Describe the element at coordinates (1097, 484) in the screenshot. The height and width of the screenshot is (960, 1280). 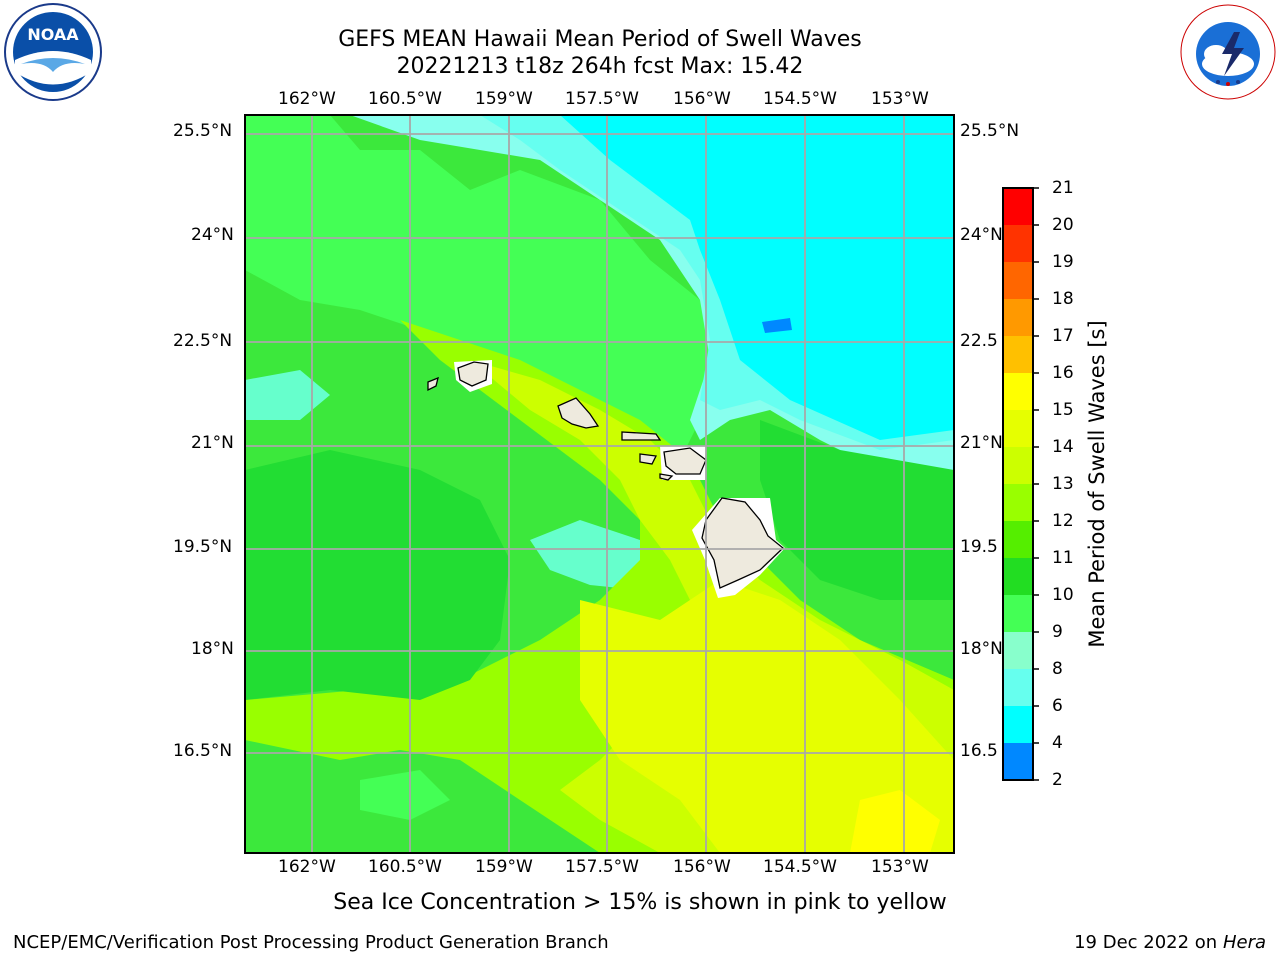
I see `colorbar-title: Mean Period of Swell Waves [s]` at that location.